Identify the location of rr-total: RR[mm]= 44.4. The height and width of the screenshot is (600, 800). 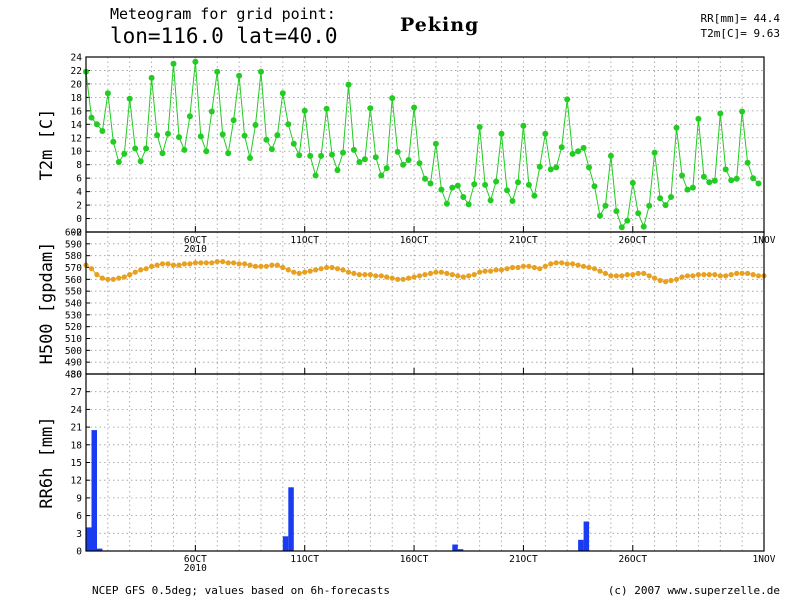
(740, 18).